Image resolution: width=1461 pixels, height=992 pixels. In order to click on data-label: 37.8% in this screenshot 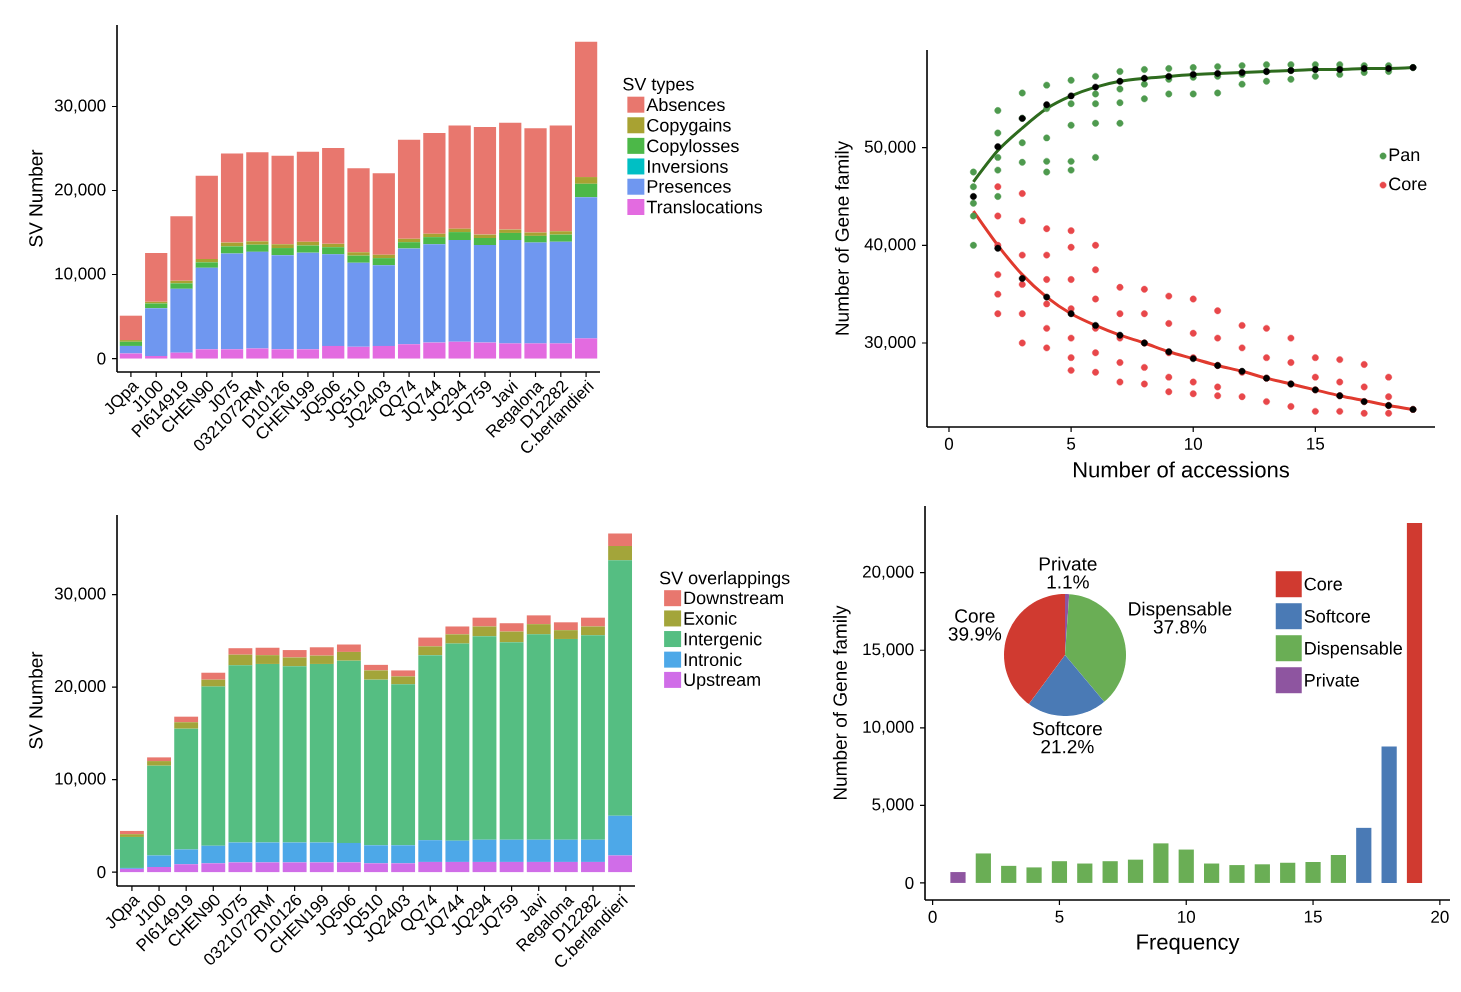, I will do `click(1180, 627)`.